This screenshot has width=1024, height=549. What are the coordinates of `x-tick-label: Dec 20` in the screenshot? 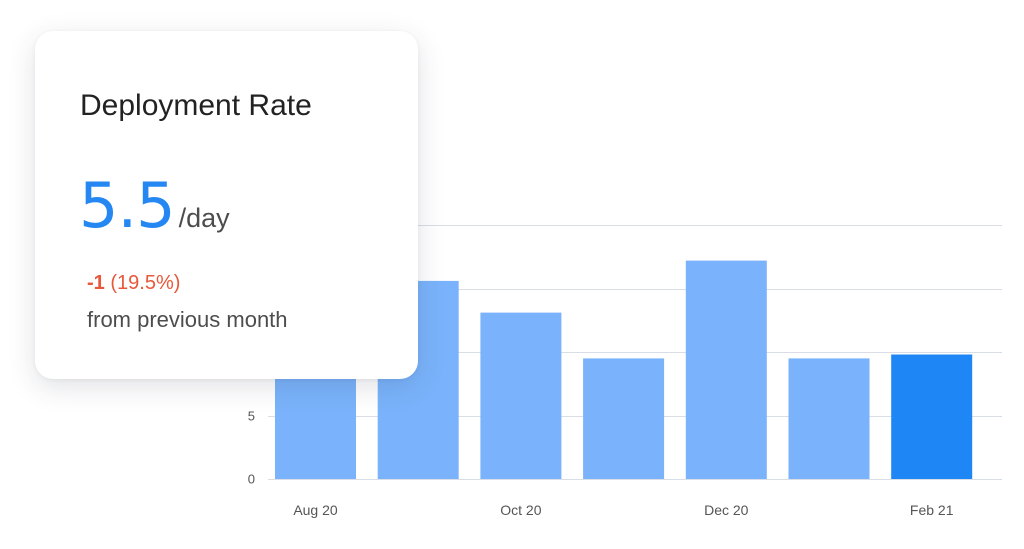 It's located at (726, 510).